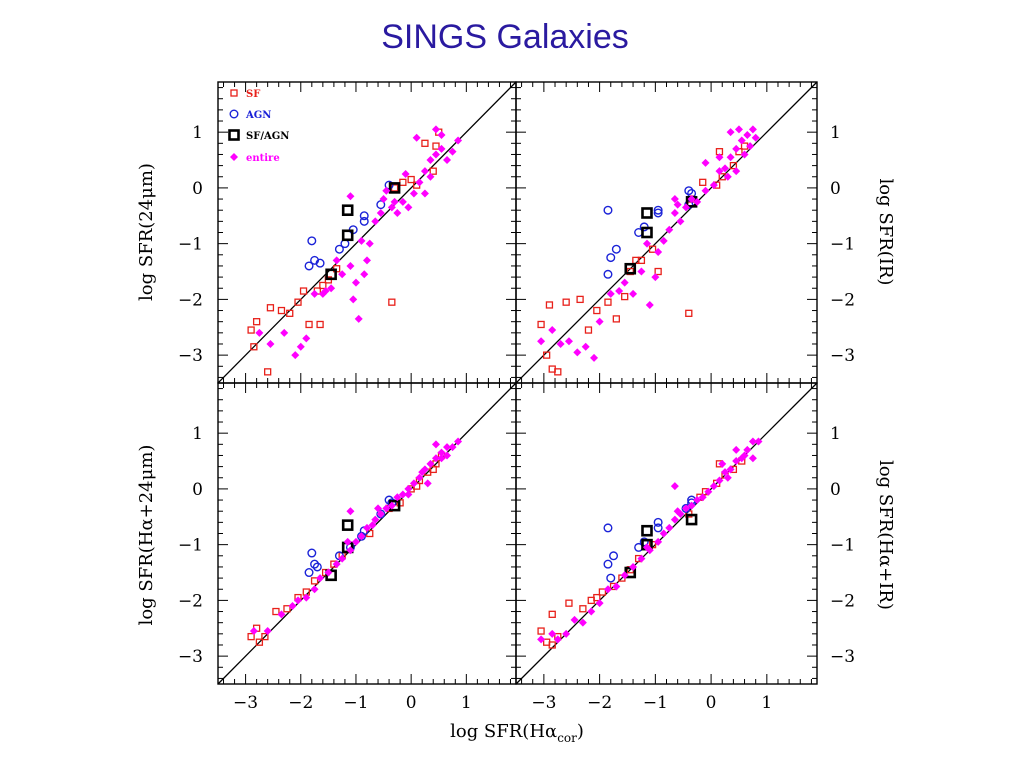 The image size is (1024, 768). Describe the element at coordinates (517, 733) in the screenshot. I see `x-axis-label: log SFR(Hαcor)` at that location.